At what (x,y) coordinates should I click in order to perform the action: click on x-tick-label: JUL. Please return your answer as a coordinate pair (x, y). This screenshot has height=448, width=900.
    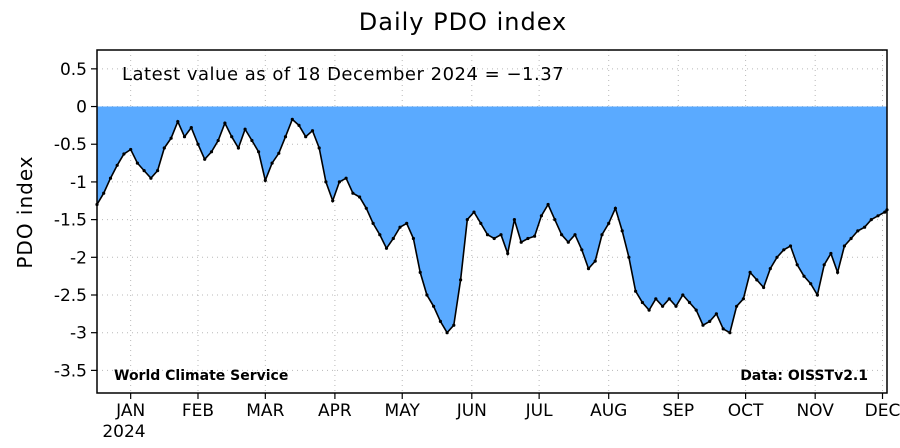
    Looking at the image, I should click on (539, 411).